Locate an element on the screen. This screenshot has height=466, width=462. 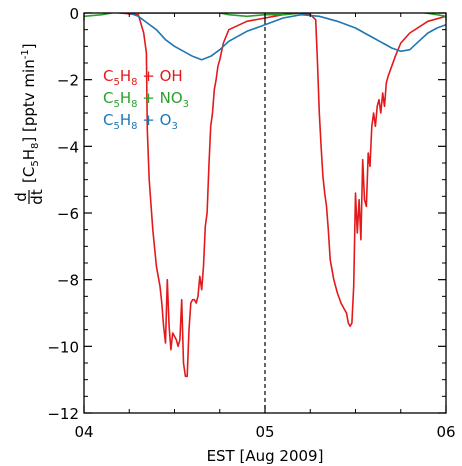
legend-entry-0: C5H8 + OH is located at coordinates (143, 77).